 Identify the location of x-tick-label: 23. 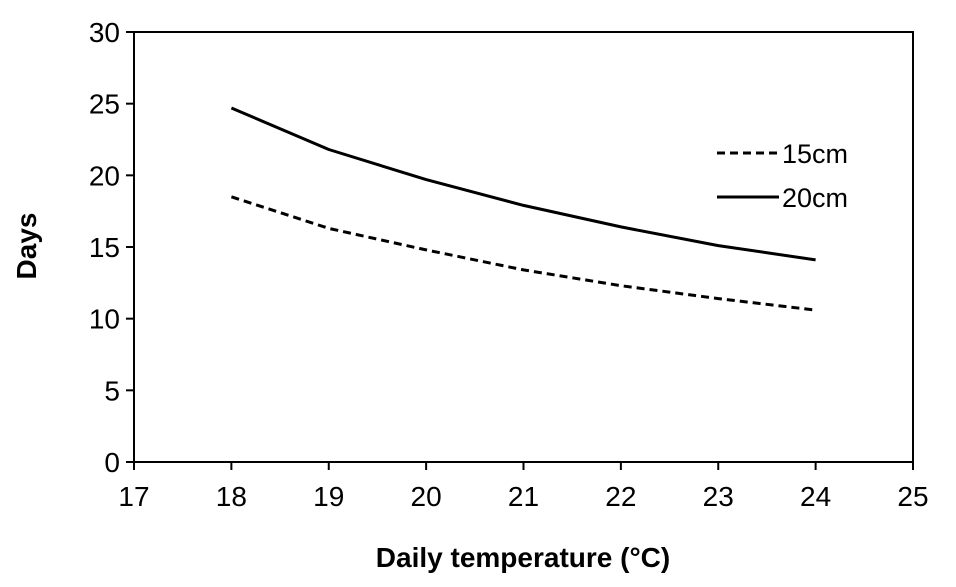
(718, 496).